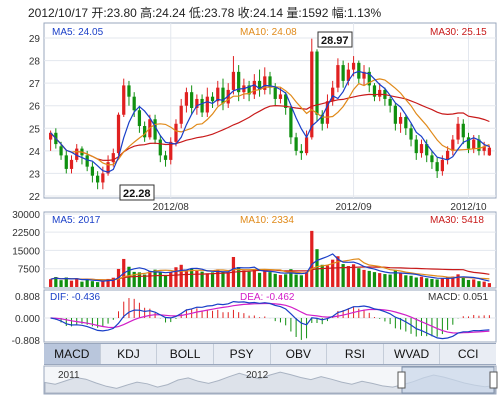  I want to click on change-value: 1.13%, so click(364, 13).